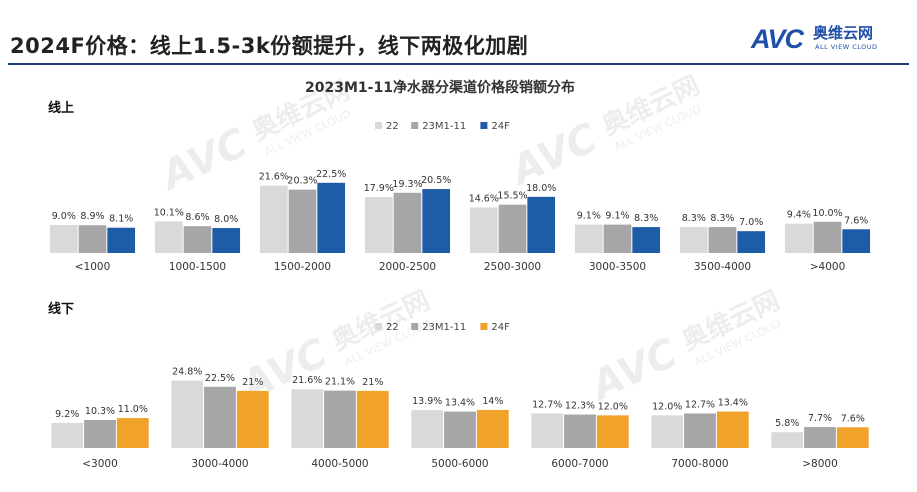  Describe the element at coordinates (226, 219) in the screenshot. I see `data-label: 8.0%` at that location.